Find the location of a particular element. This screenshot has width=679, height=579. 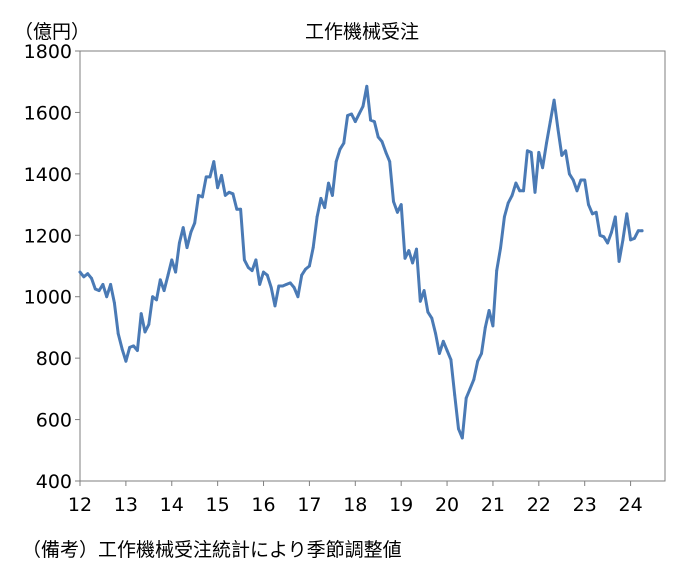

x-tick-label: 15 is located at coordinates (218, 505).